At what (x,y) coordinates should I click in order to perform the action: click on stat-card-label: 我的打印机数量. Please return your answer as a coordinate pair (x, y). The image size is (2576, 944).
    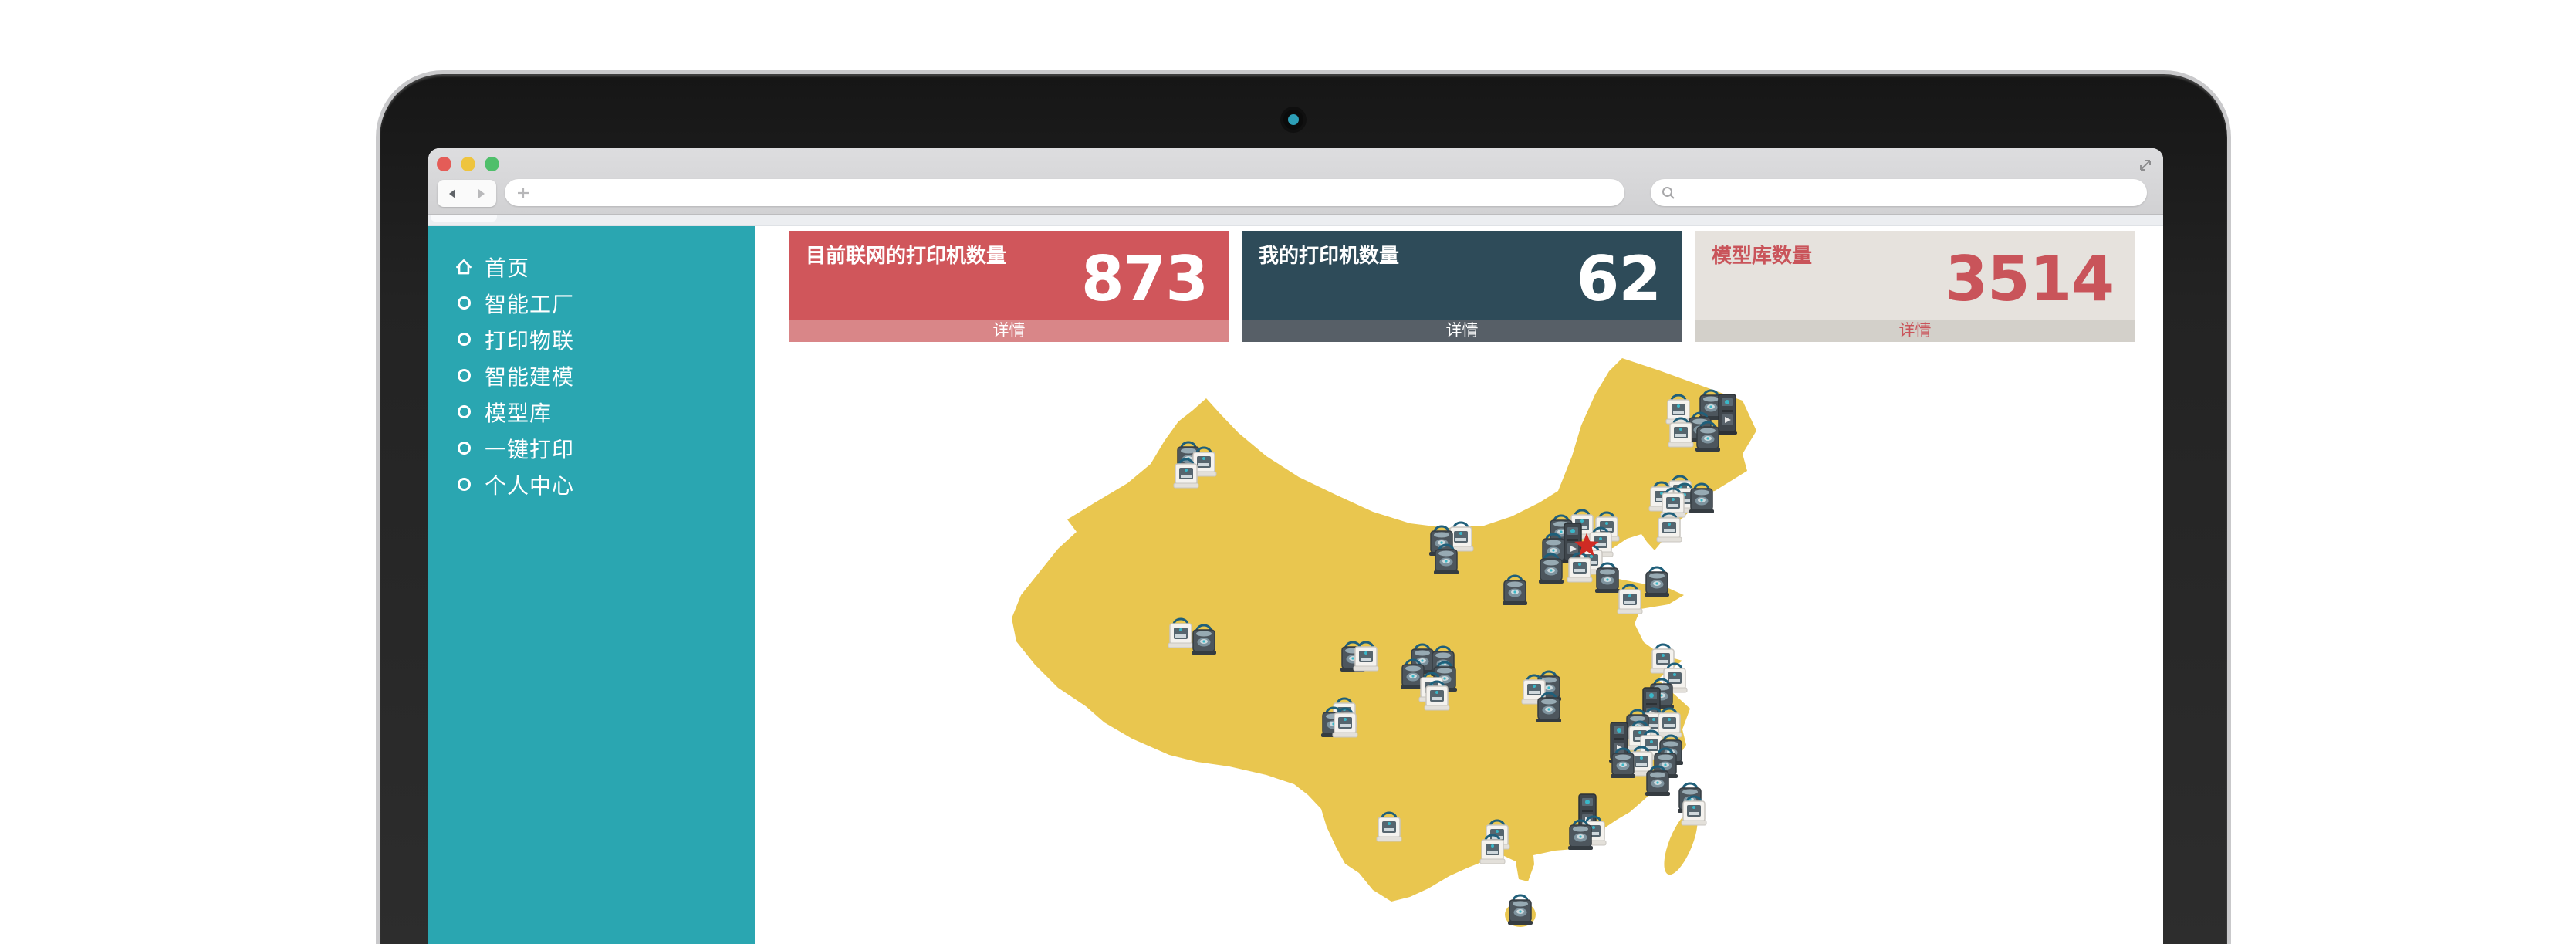
    Looking at the image, I should click on (1329, 256).